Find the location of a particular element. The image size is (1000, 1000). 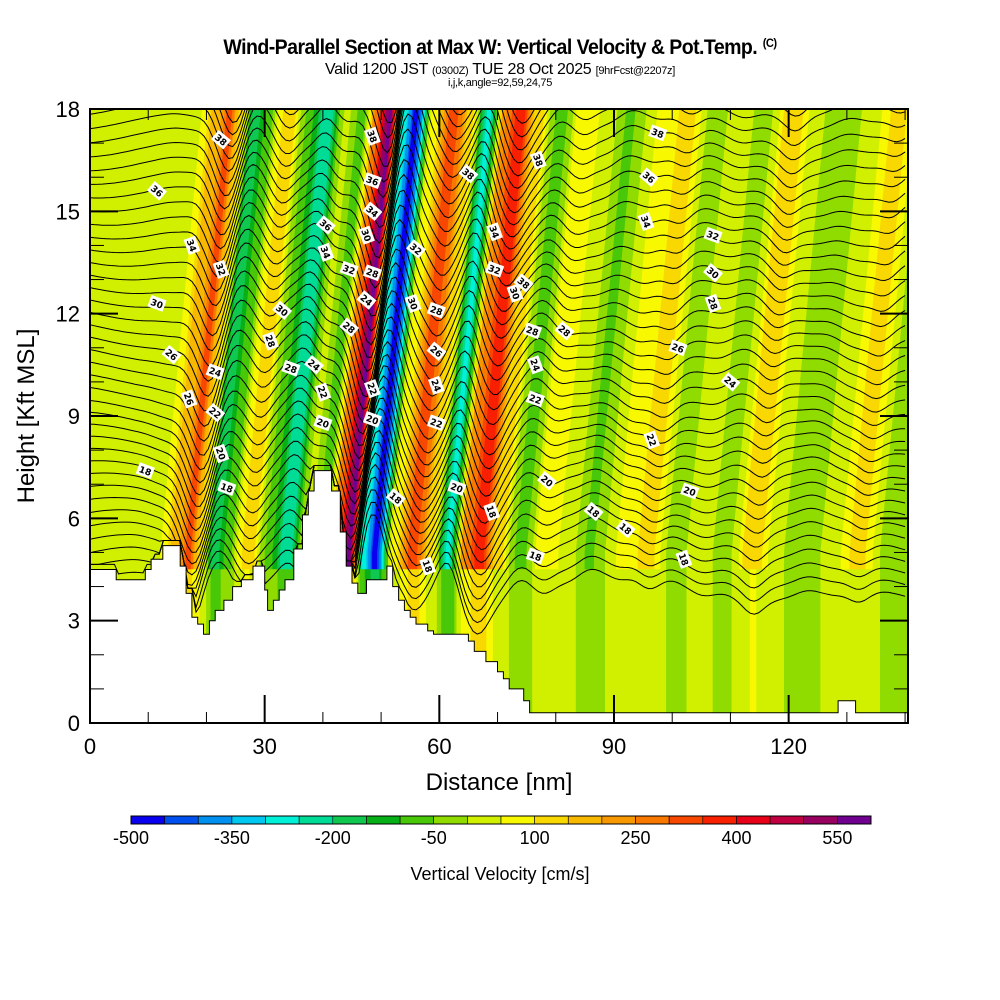

contour-label-text: 18 is located at coordinates (490, 511).